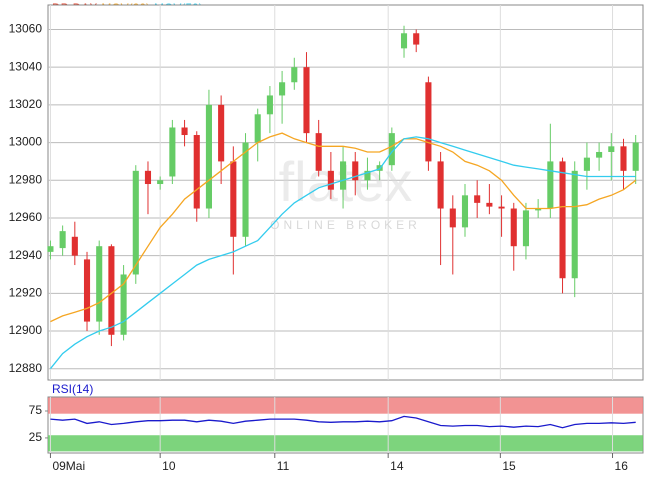 The image size is (645, 478). Describe the element at coordinates (72, 389) in the screenshot. I see `rsi-title: RSI(14)` at that location.